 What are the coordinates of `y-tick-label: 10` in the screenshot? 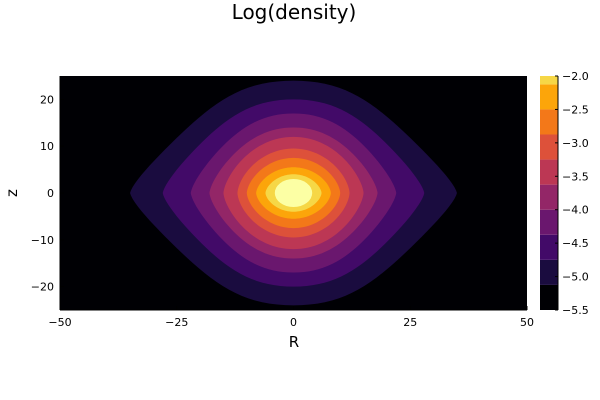 It's located at (47, 146).